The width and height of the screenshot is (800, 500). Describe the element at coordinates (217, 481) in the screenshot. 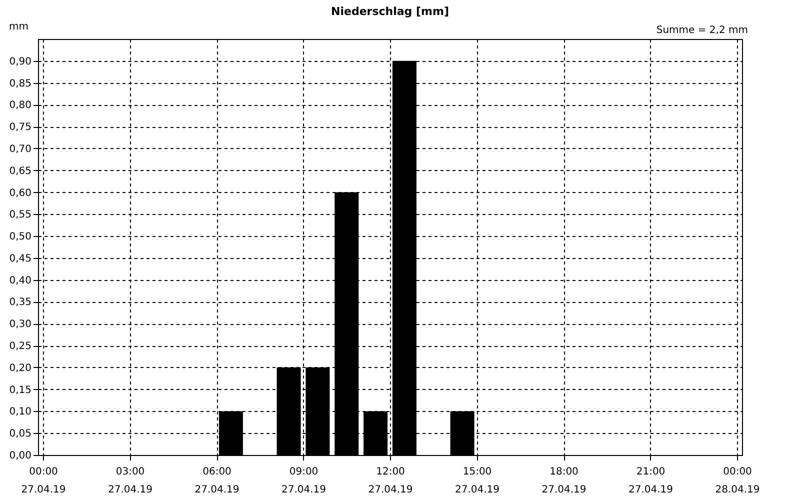

I see `x-tick-label: 06:00 27.04.19` at that location.